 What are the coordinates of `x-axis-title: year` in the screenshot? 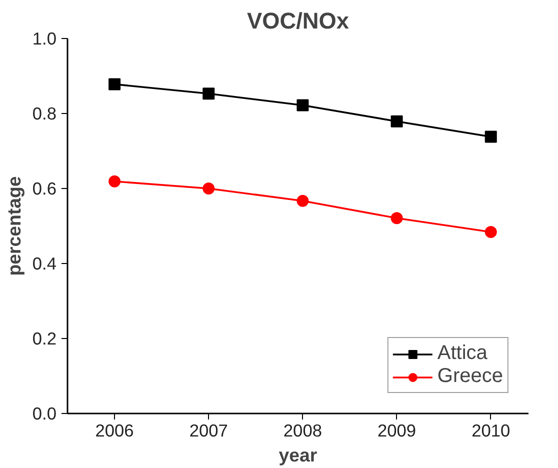 It's located at (298, 455).